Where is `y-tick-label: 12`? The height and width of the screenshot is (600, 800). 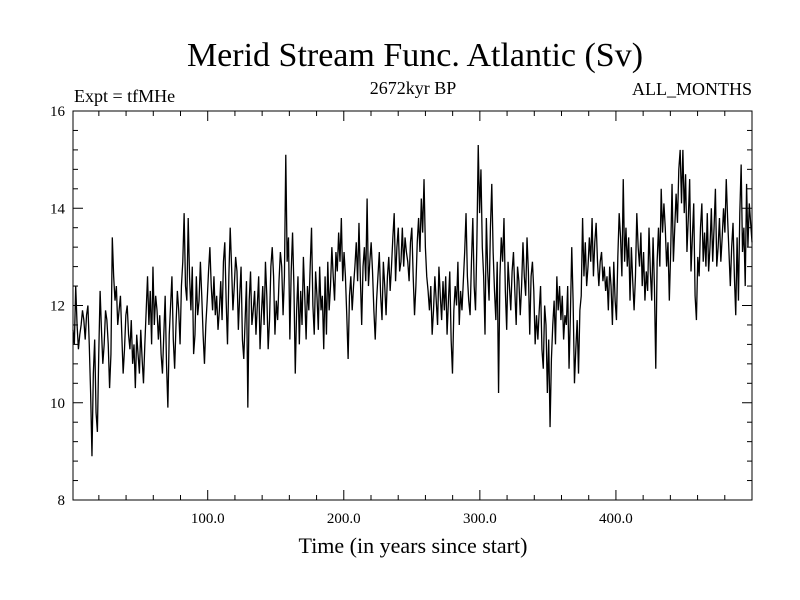 y-tick-label: 12 is located at coordinates (57, 307).